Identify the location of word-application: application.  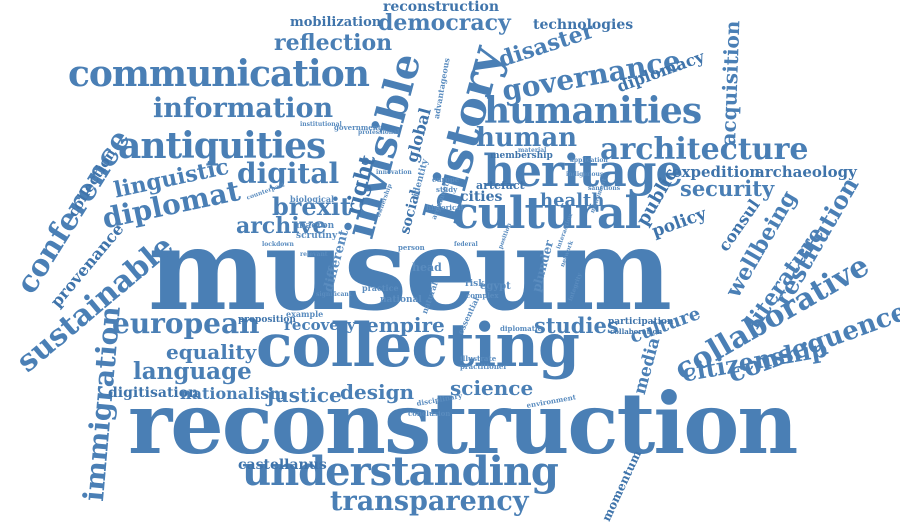
(589, 160).